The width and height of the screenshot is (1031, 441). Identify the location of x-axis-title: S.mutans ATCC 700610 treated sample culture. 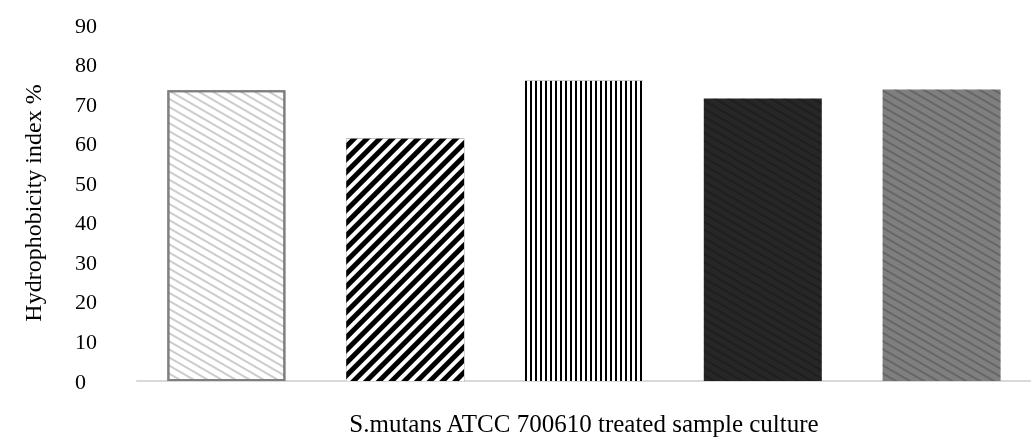
(584, 423).